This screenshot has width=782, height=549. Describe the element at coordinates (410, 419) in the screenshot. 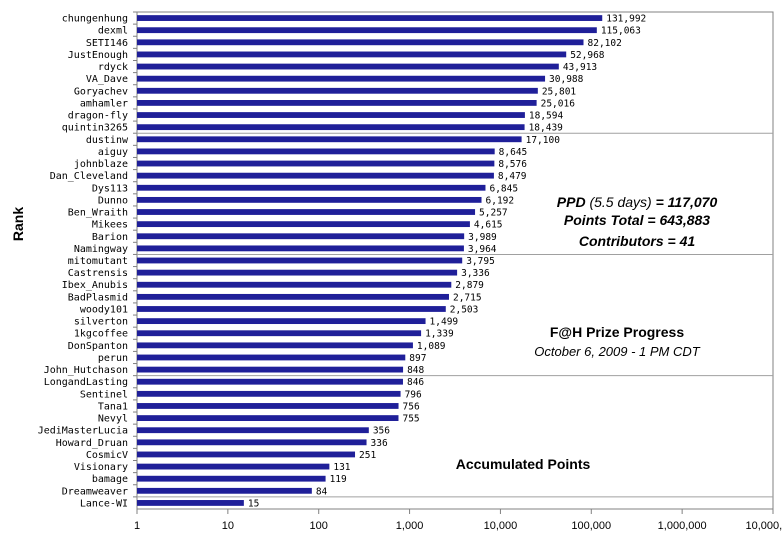

I see `value-label: 755` at that location.